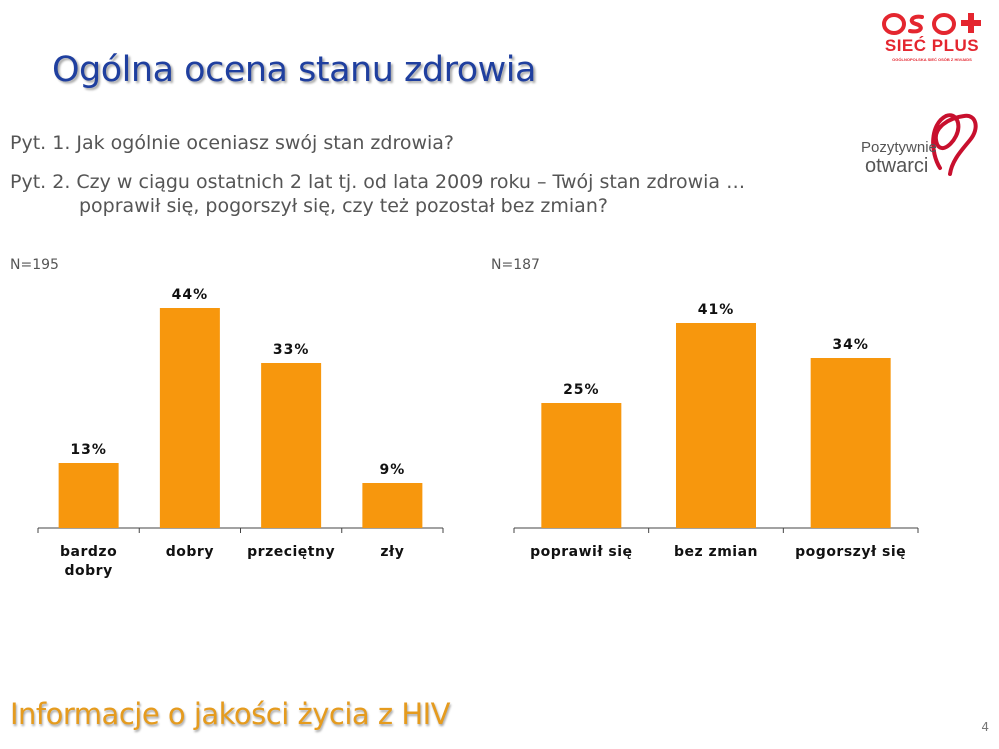 This screenshot has height=749, width=999. I want to click on bar-value-label: 25%, so click(581, 390).